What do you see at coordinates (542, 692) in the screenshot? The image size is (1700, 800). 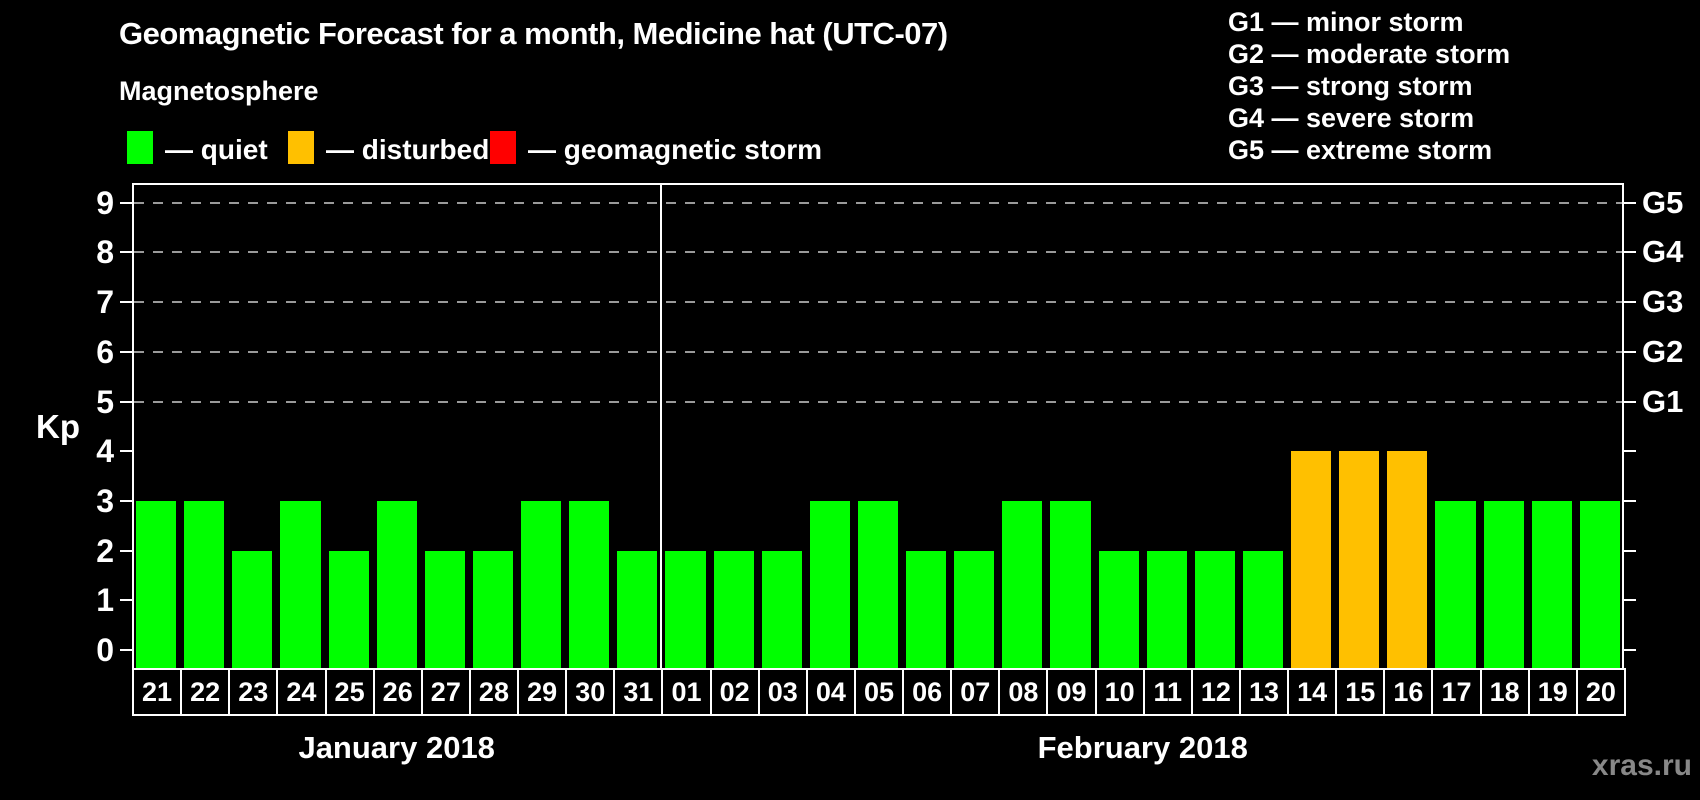 I see `day-label-cell: 29` at bounding box center [542, 692].